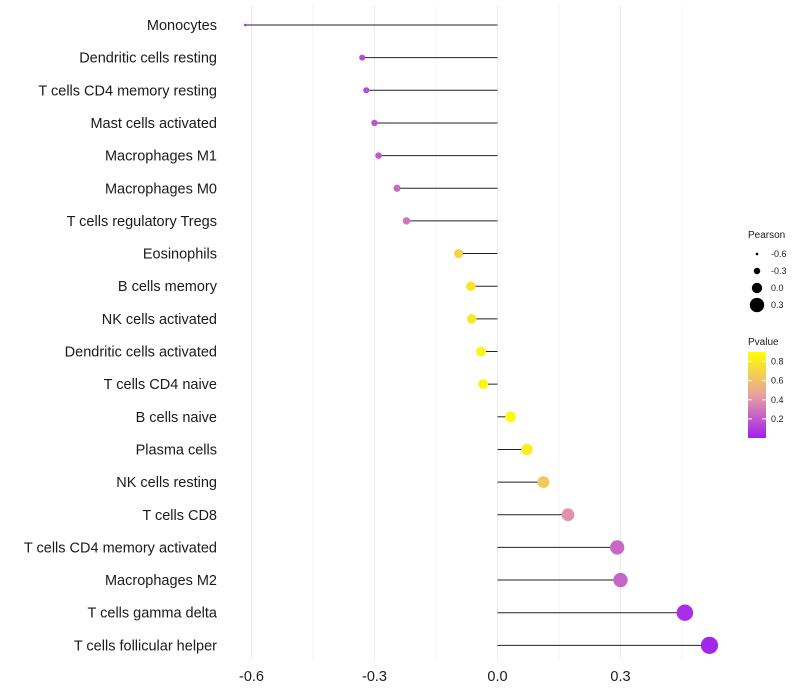 This screenshot has width=800, height=700. What do you see at coordinates (779, 271) in the screenshot?
I see `size-legend-label: -0.3` at bounding box center [779, 271].